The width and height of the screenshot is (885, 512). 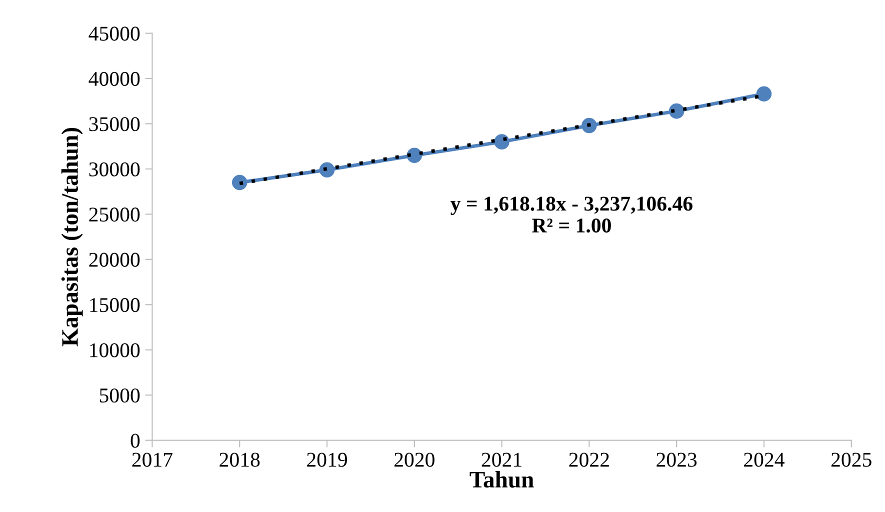 What do you see at coordinates (764, 459) in the screenshot?
I see `x-tick-label: 2024` at bounding box center [764, 459].